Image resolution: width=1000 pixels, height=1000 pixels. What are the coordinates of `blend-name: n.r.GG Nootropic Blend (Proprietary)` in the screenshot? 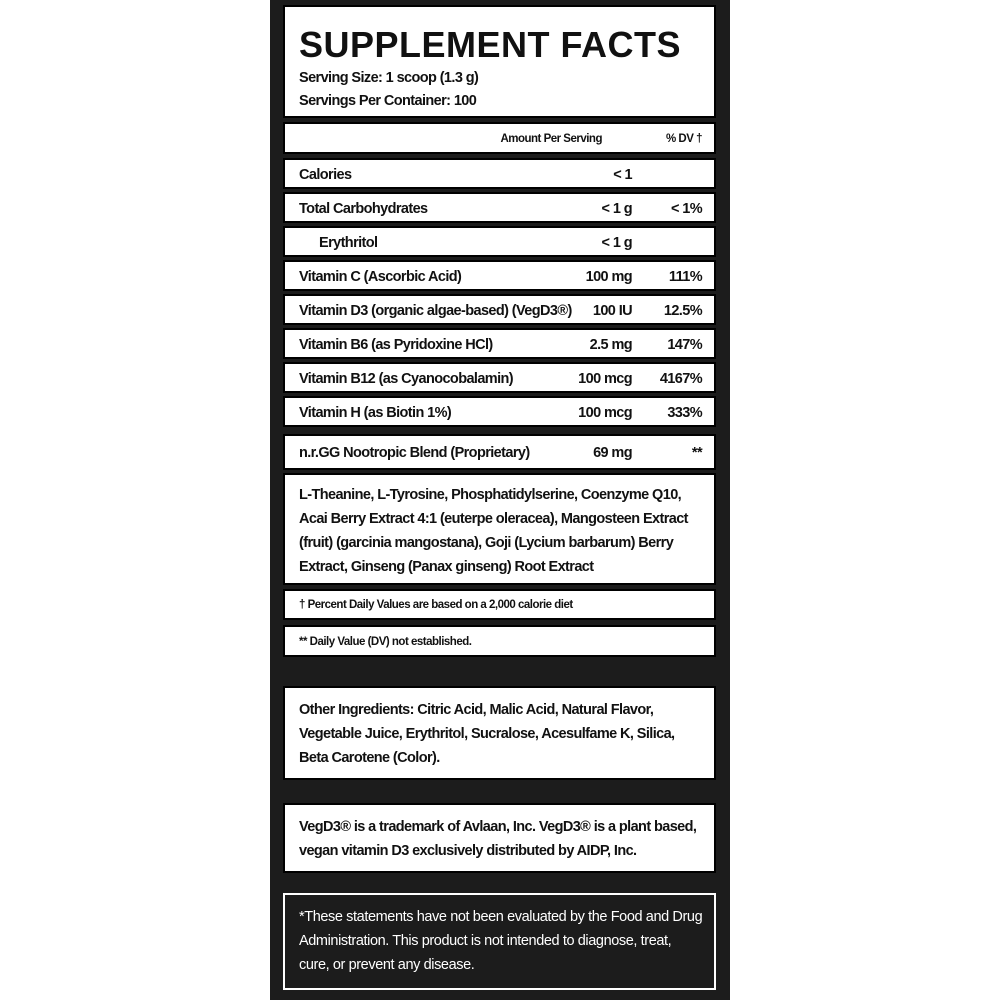 It's located at (414, 453).